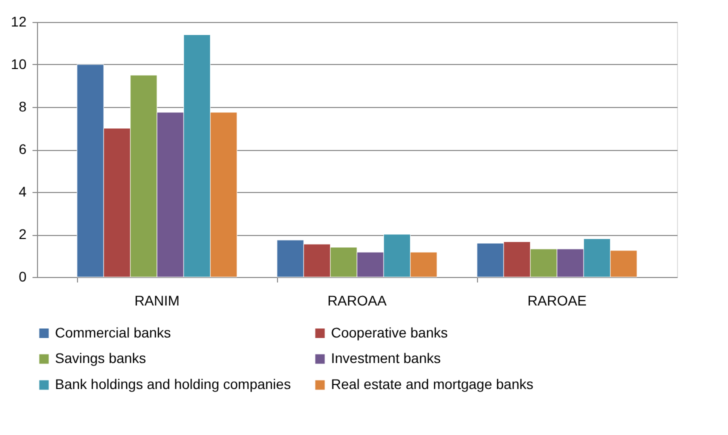  I want to click on x-tick-label: RAROAA, so click(357, 300).